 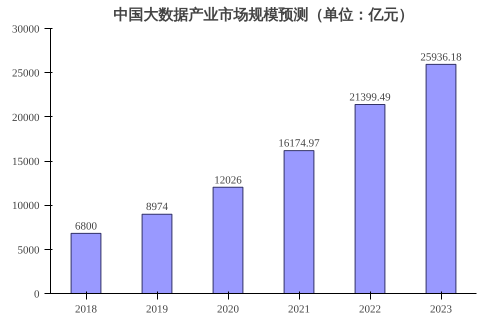 I want to click on y-tick-label: 0, so click(x=37, y=294).